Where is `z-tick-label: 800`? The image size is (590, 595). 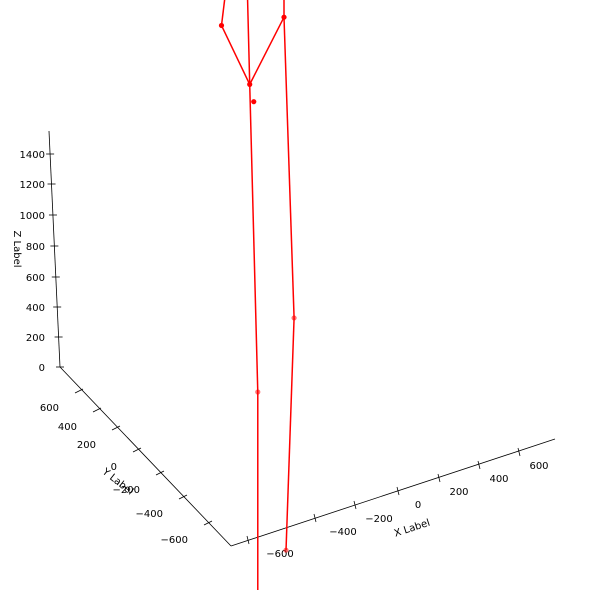
z-tick-label: 800 is located at coordinates (35, 247).